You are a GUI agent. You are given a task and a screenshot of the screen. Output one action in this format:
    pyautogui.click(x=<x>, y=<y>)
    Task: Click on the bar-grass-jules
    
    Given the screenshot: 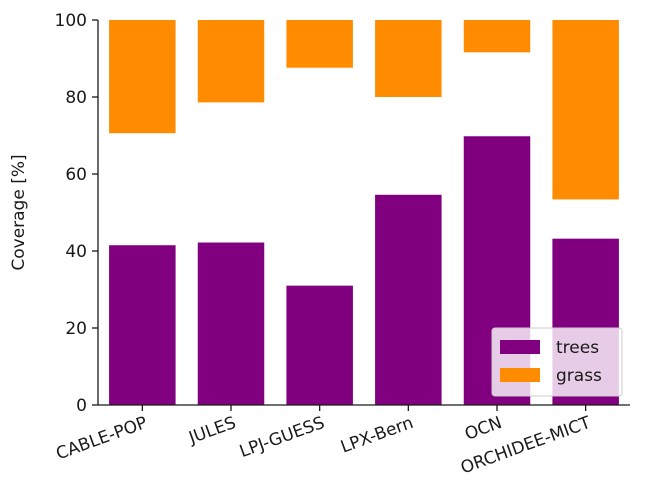 What is the action you would take?
    pyautogui.click(x=231, y=61)
    